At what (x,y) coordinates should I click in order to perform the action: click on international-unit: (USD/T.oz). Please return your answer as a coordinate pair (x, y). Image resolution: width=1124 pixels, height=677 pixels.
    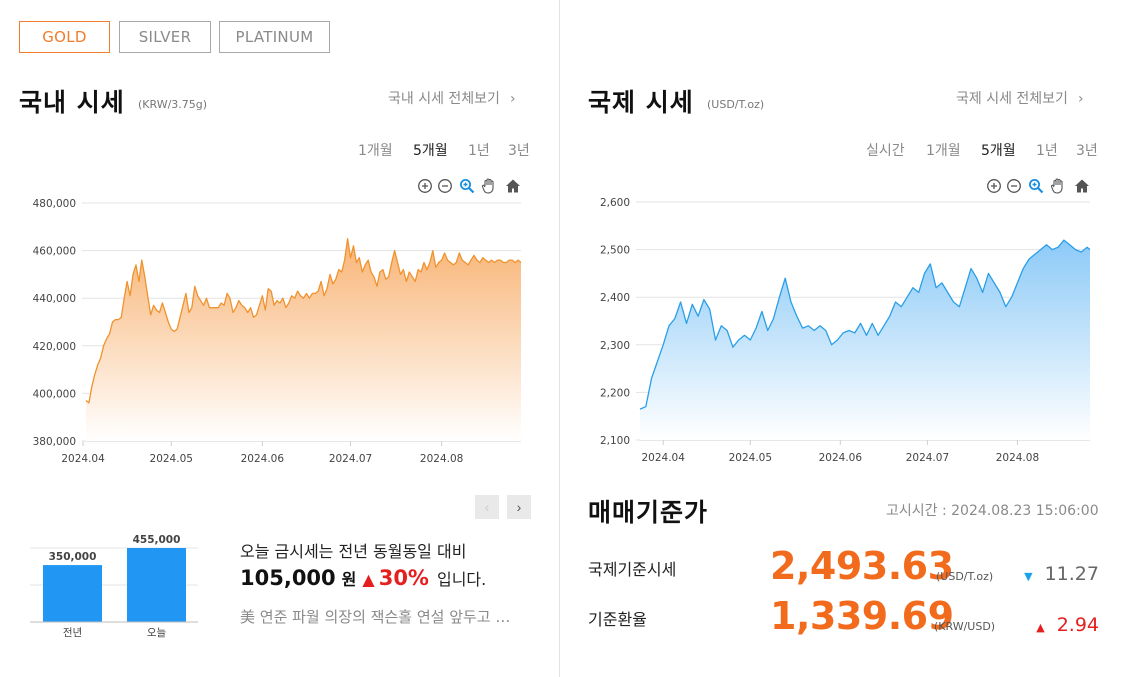
    Looking at the image, I should click on (736, 104).